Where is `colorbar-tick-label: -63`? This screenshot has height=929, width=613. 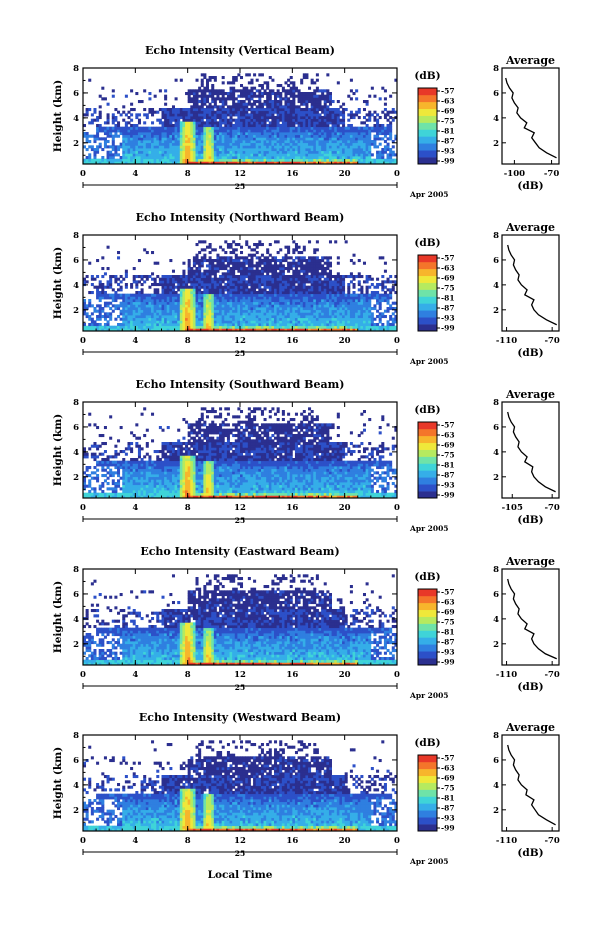 colorbar-tick-label: -63 is located at coordinates (448, 101).